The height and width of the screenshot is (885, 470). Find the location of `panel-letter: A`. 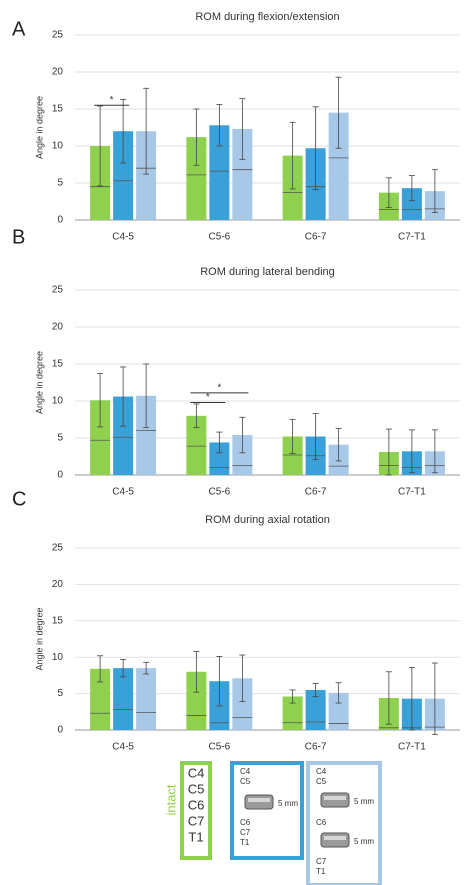

panel-letter: A is located at coordinates (19, 29).